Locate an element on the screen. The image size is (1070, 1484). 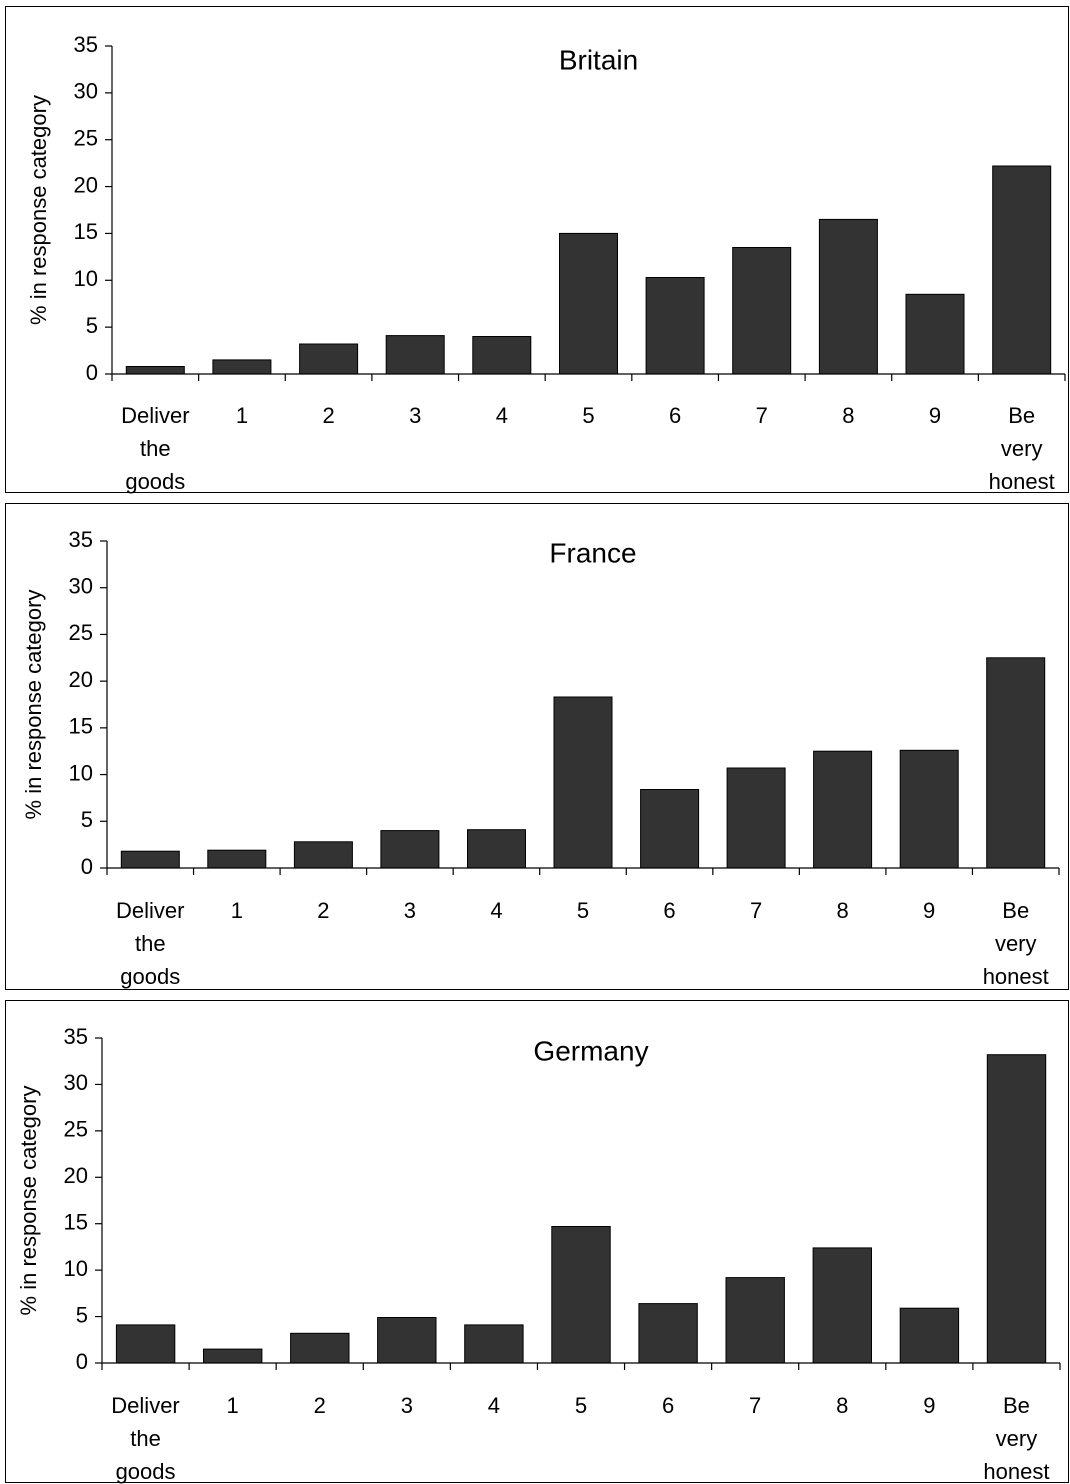
chart-title: France is located at coordinates (592, 552).